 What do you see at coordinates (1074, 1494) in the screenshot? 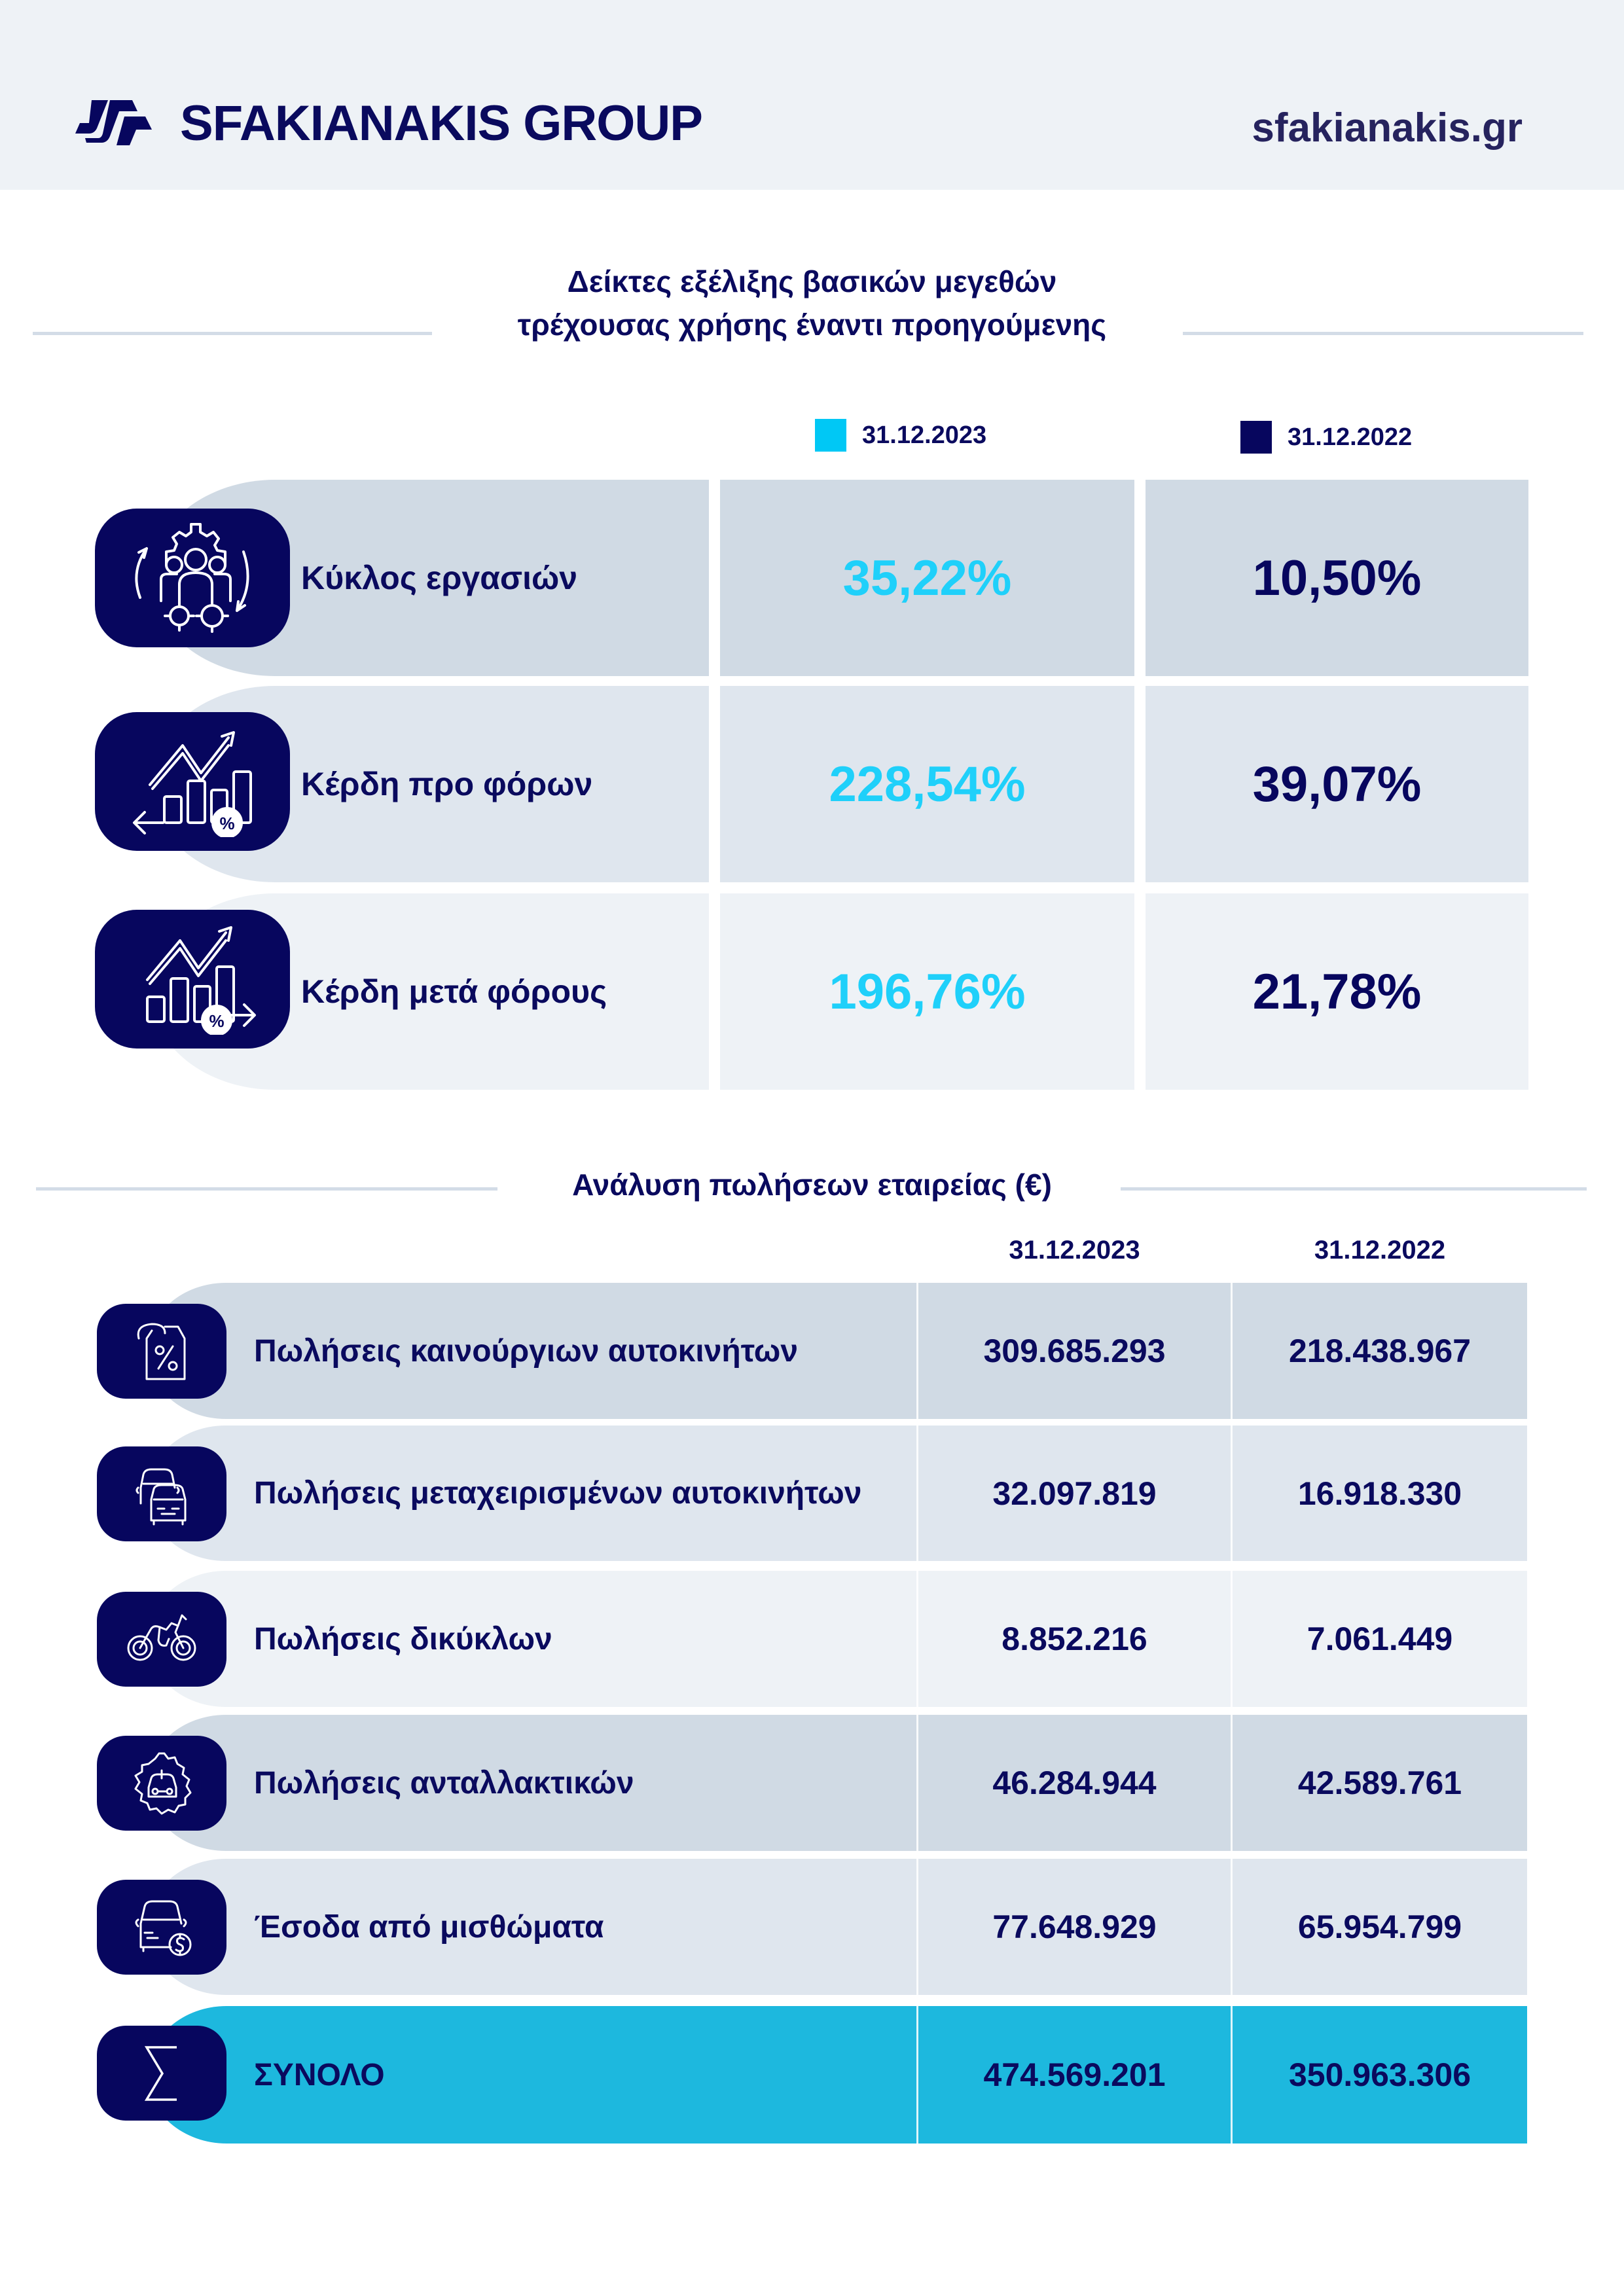
I see `sales-value-2023: 32.097.819` at bounding box center [1074, 1494].